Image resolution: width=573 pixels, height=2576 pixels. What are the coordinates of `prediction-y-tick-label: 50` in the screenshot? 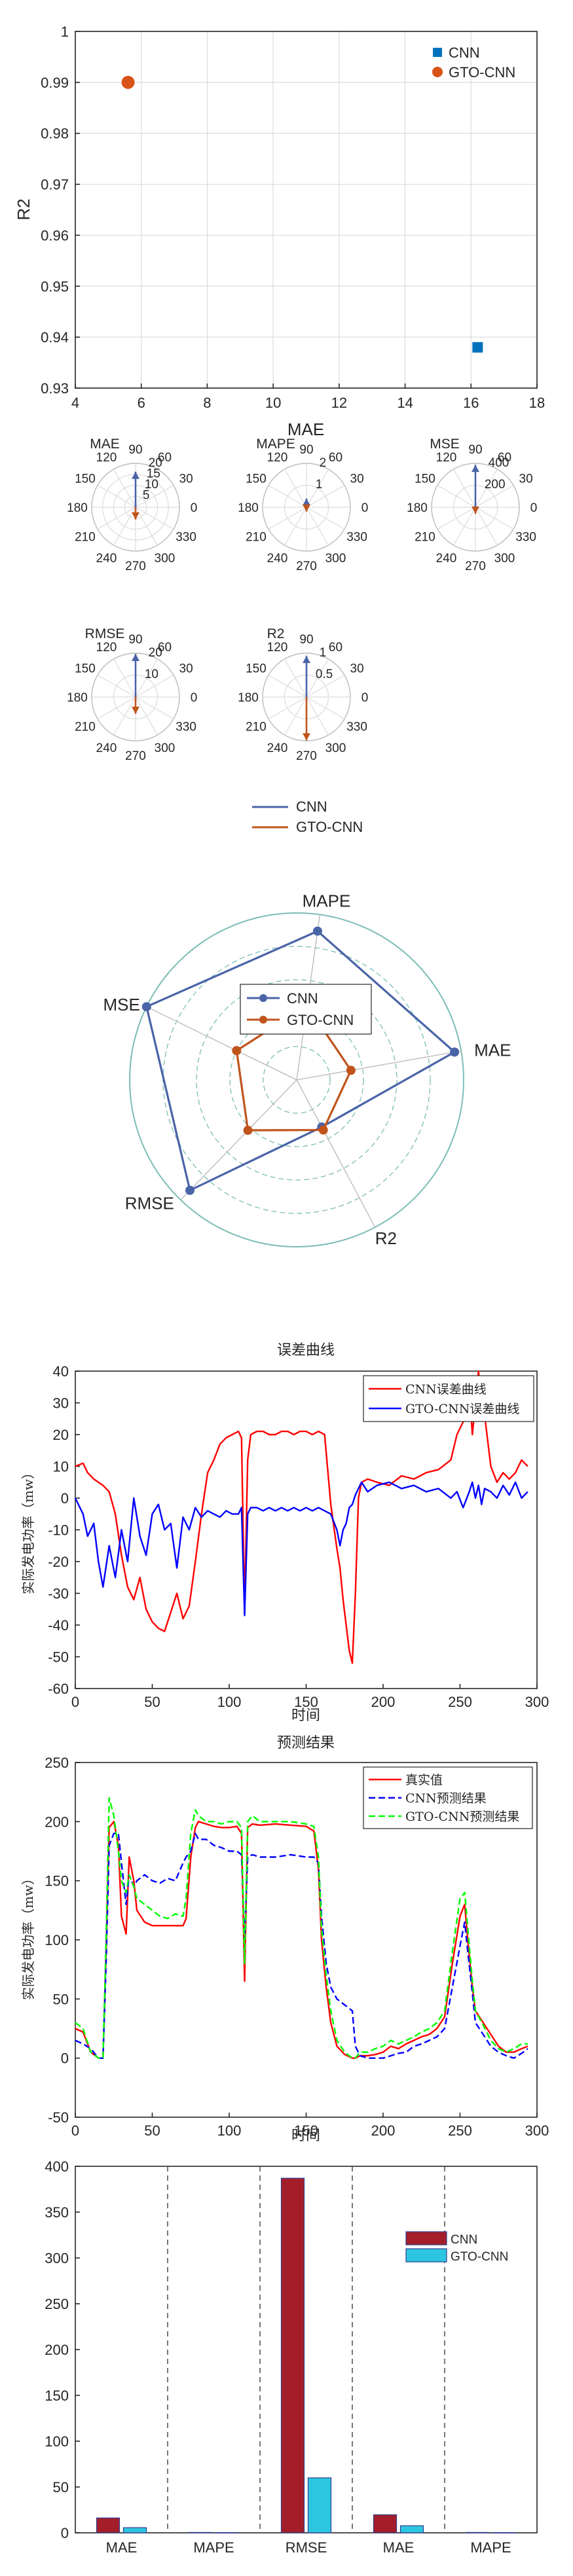 It's located at (61, 1999).